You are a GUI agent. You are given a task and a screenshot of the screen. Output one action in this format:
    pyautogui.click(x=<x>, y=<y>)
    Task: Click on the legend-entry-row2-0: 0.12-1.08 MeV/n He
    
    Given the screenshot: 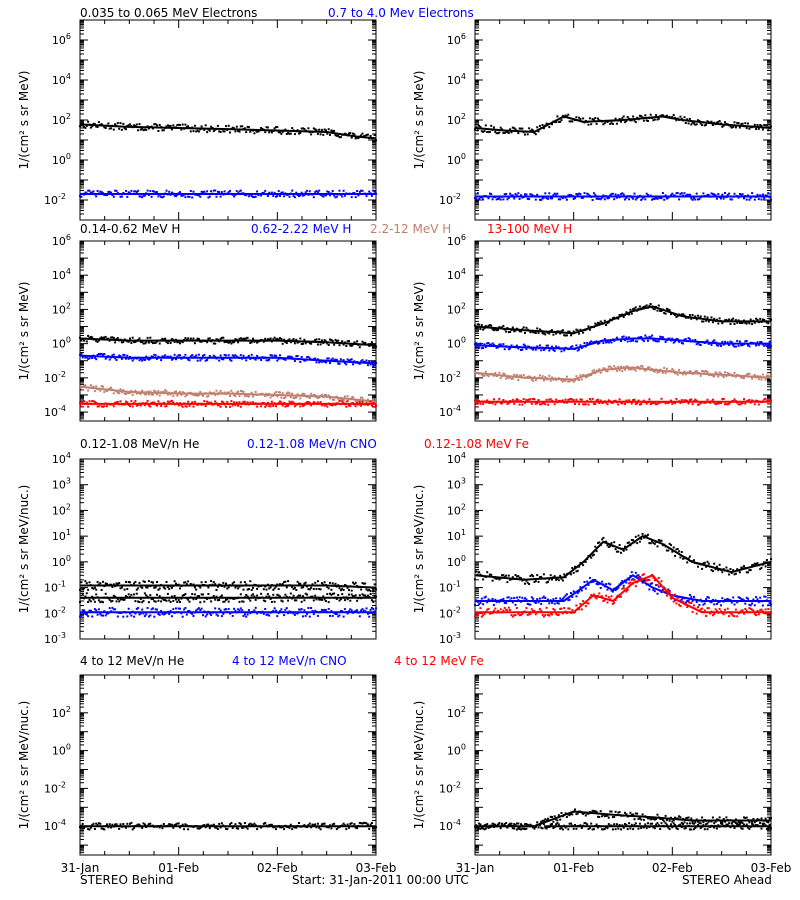 What is the action you would take?
    pyautogui.click(x=139, y=444)
    